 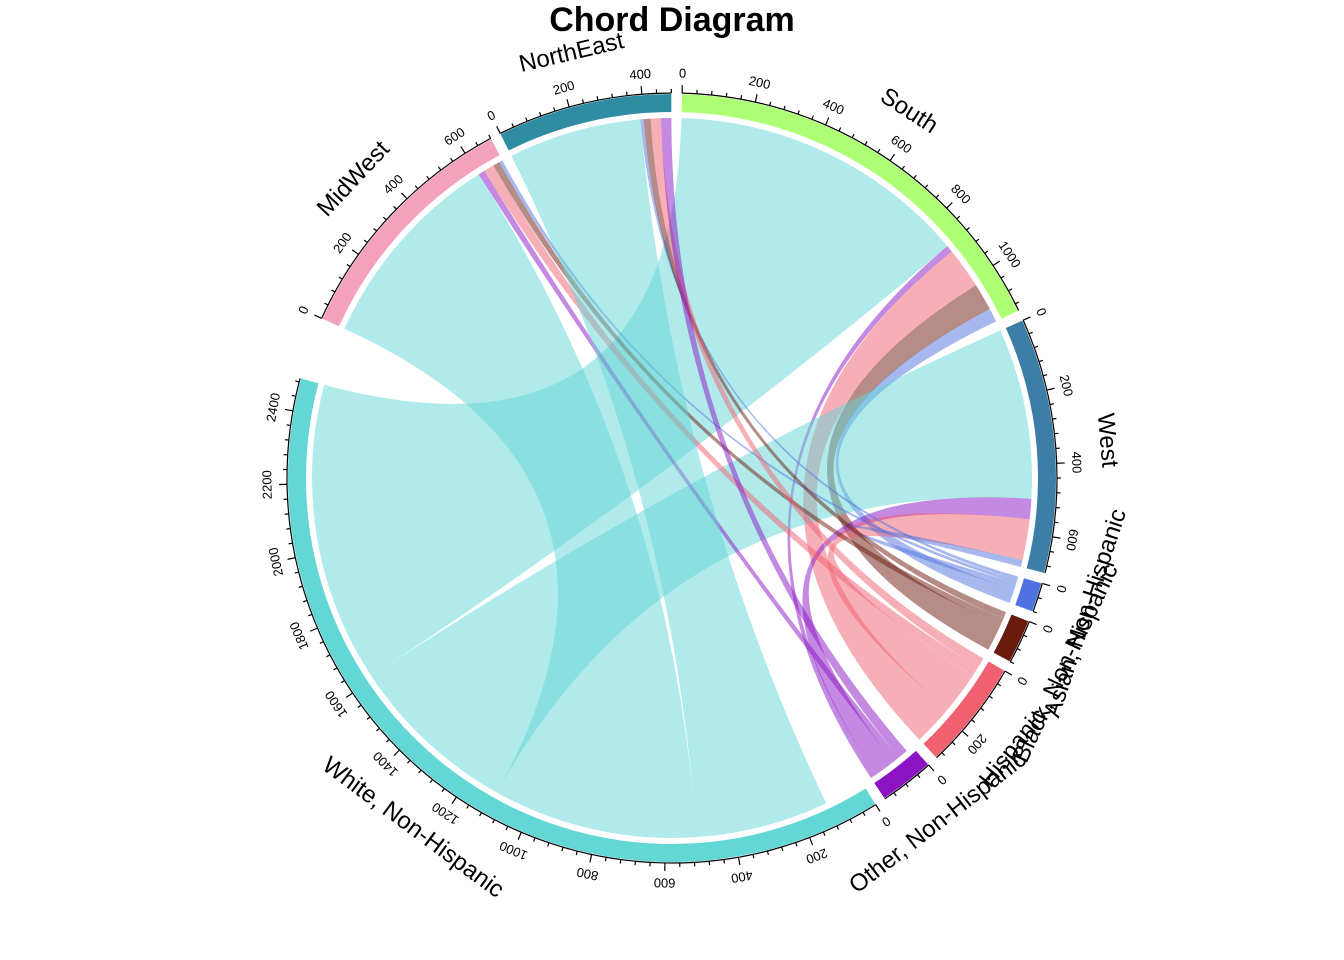 I want to click on sector-south, so click(x=849, y=206).